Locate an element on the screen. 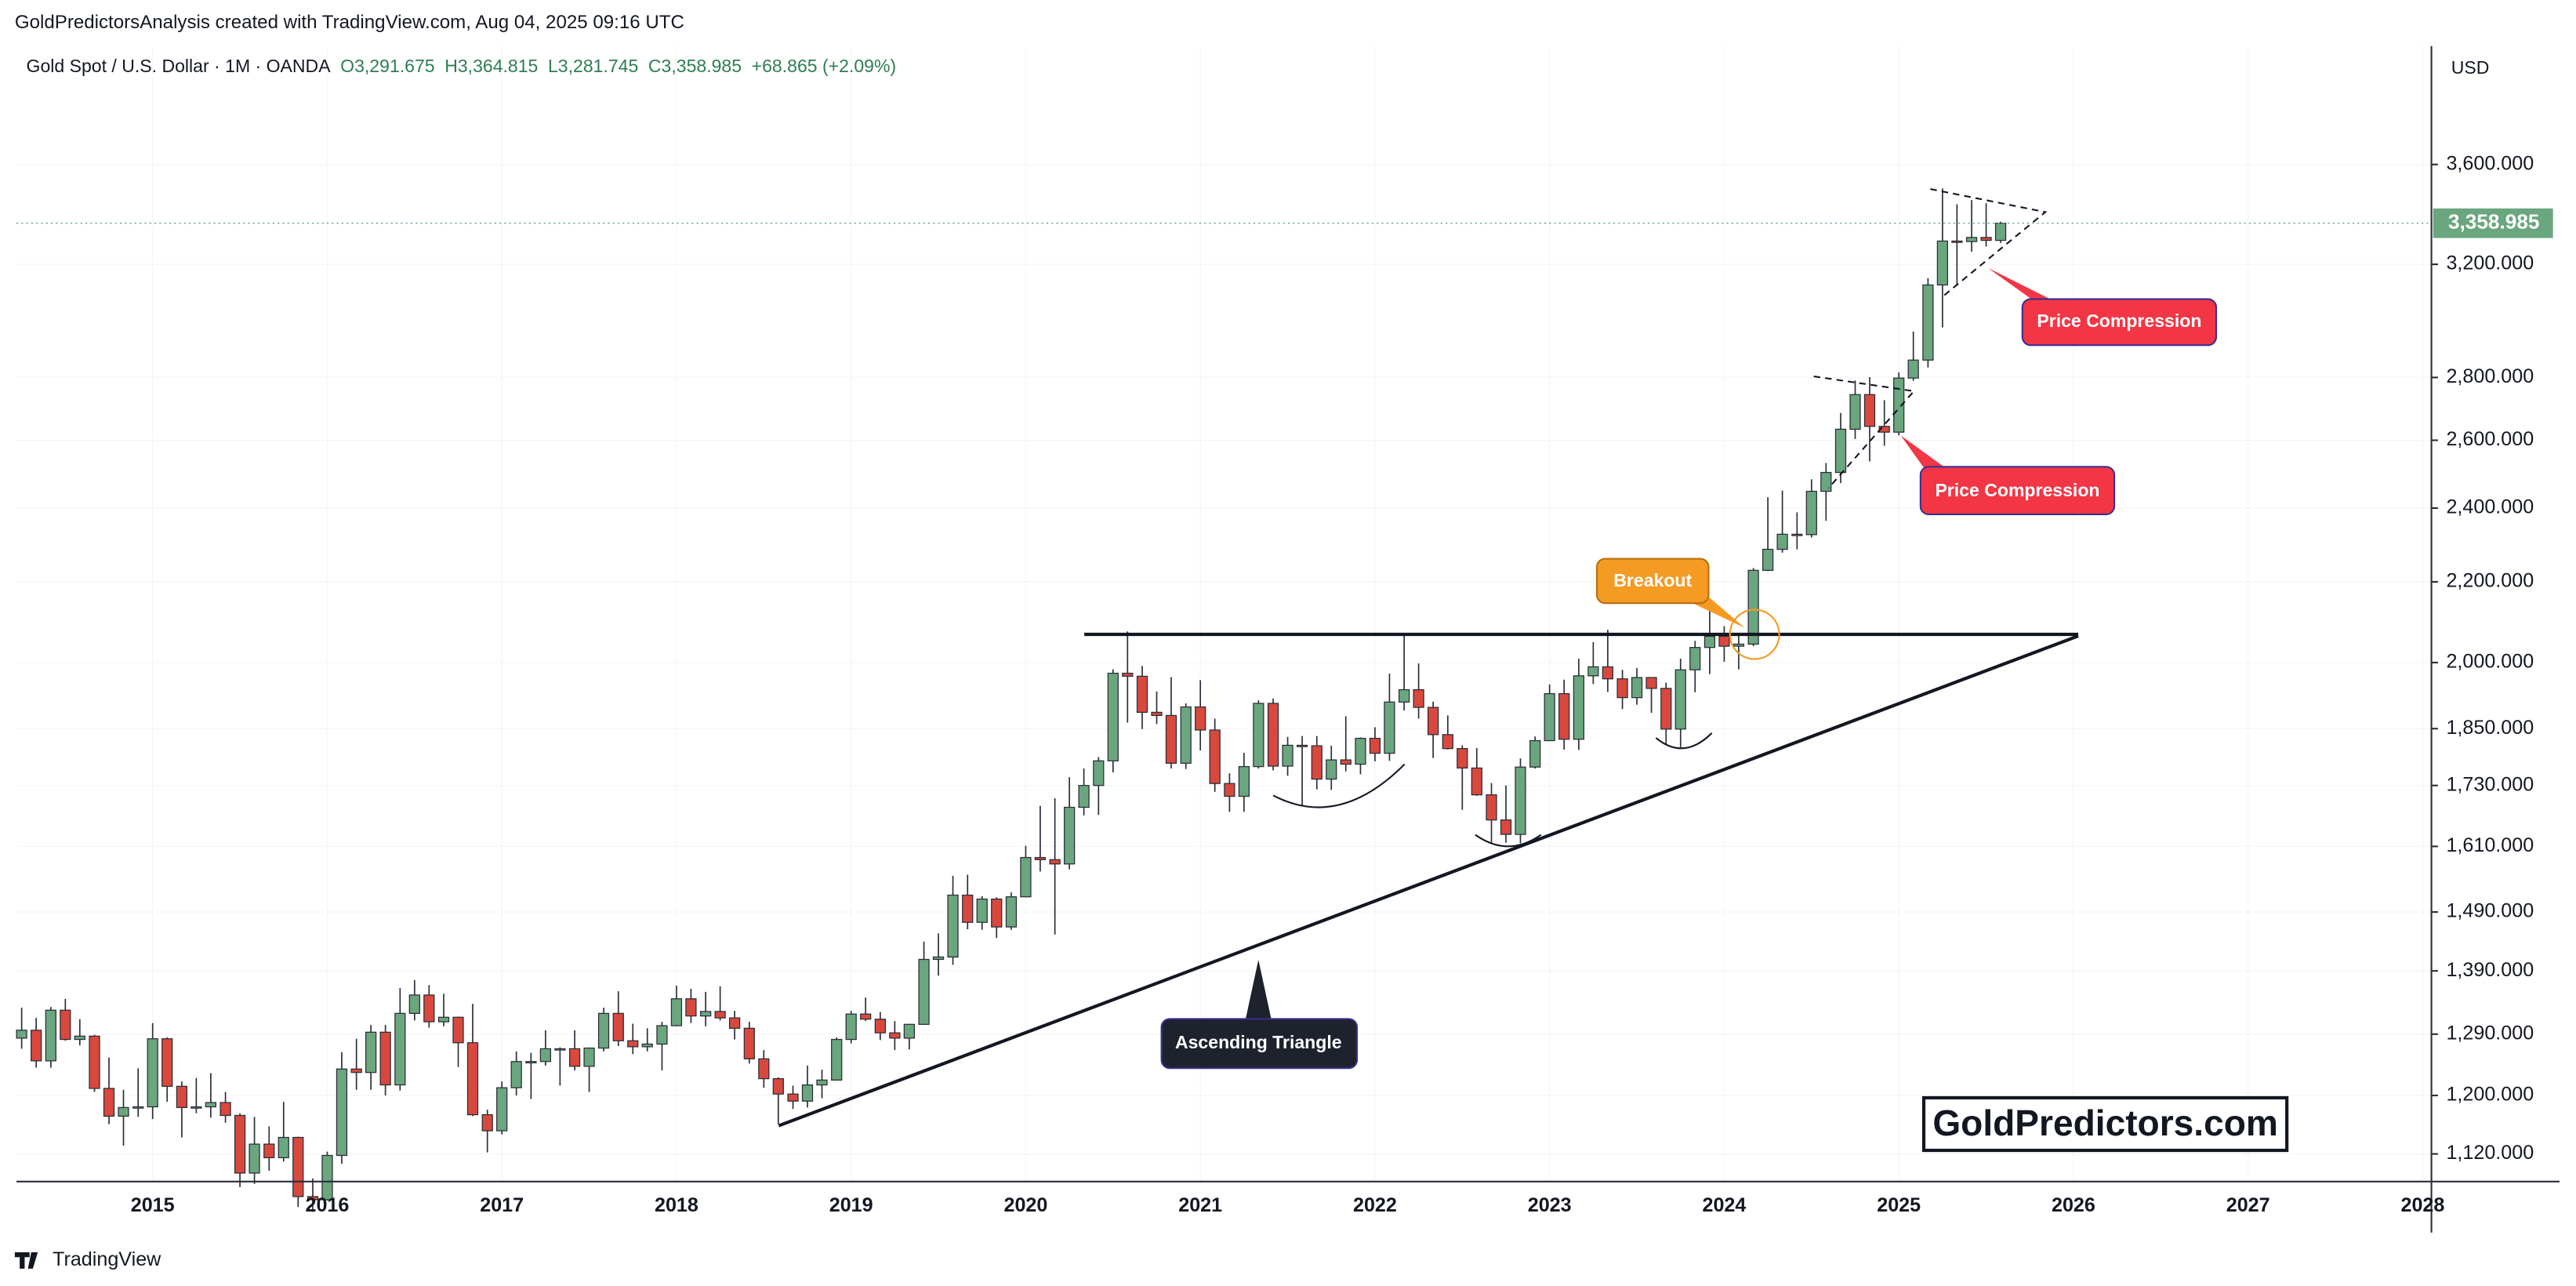 This screenshot has width=2576, height=1286. y-tick-label: 1,610.000 is located at coordinates (2490, 845).